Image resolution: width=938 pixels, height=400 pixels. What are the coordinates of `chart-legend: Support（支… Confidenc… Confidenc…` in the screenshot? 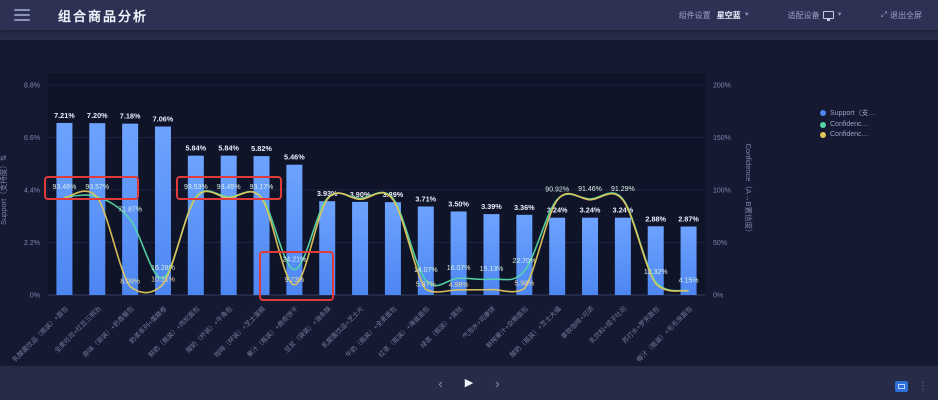 It's located at (876, 123).